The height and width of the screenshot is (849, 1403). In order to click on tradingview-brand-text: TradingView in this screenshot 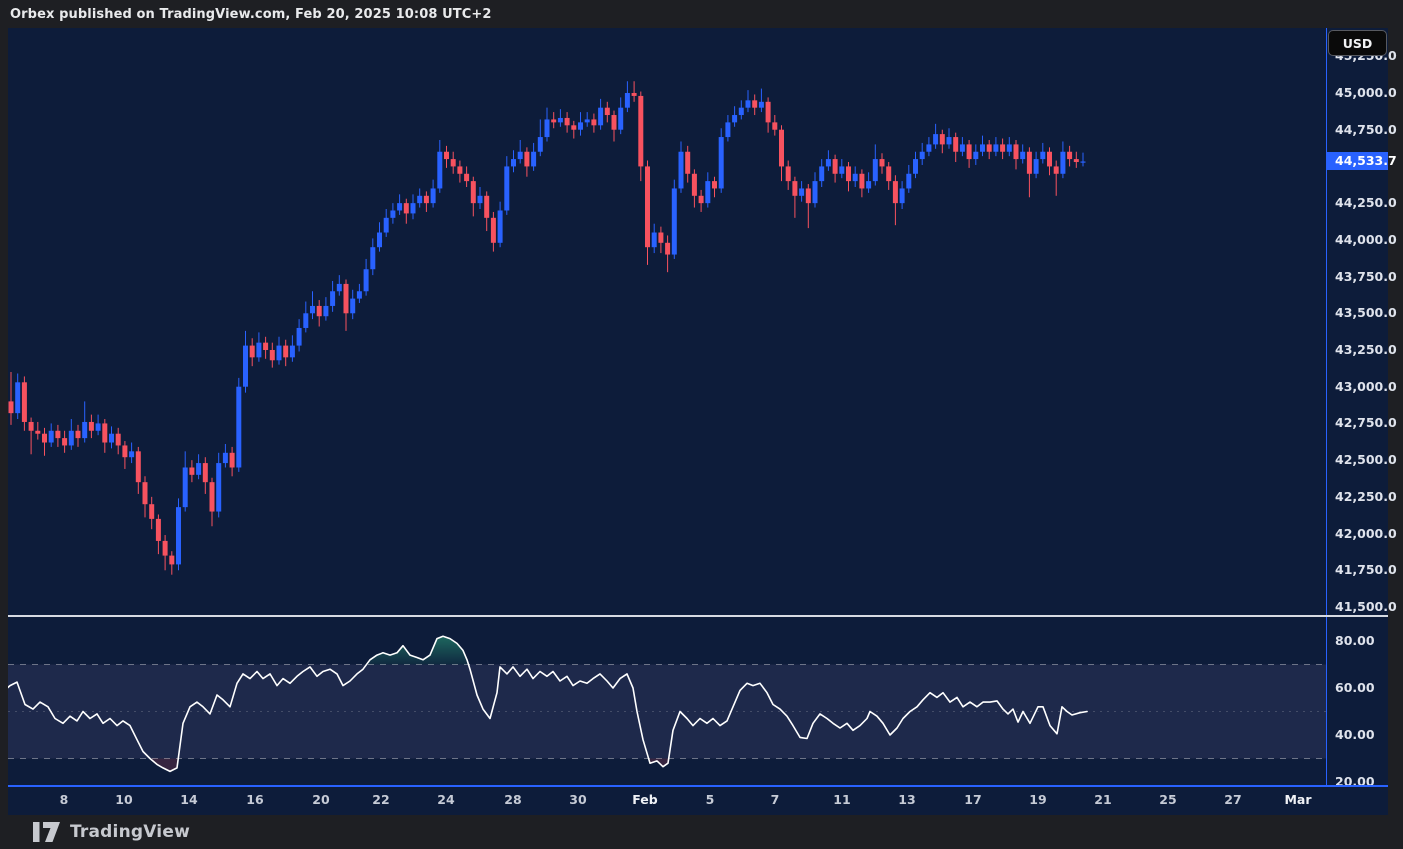, I will do `click(130, 832)`.